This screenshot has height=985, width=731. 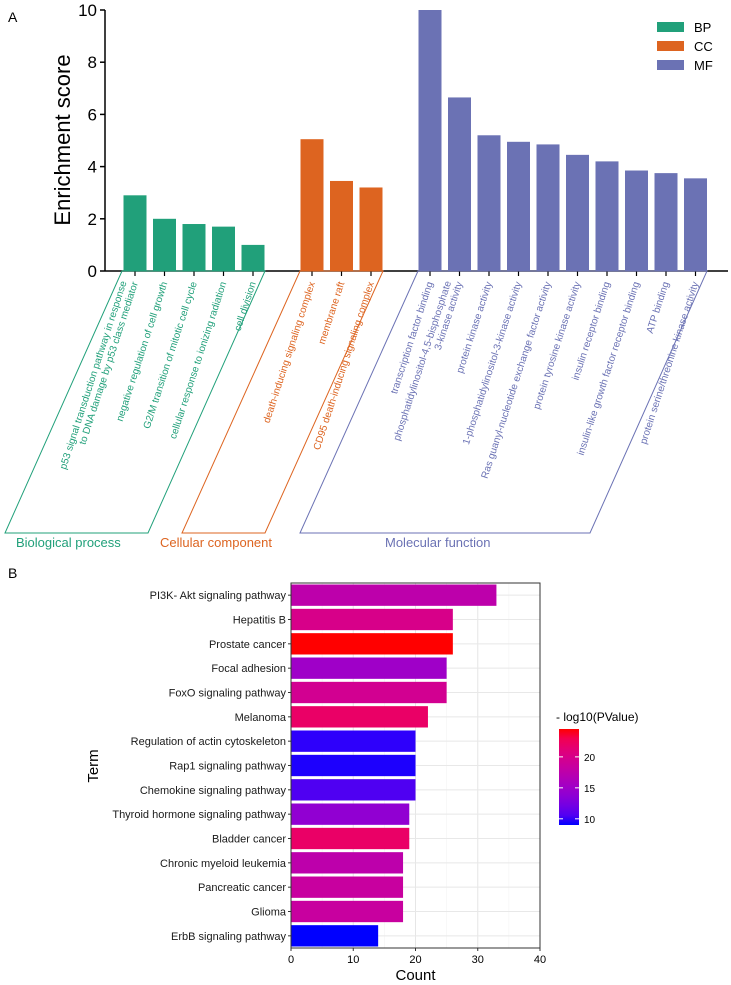 I want to click on legend-label: CC, so click(x=703, y=46).